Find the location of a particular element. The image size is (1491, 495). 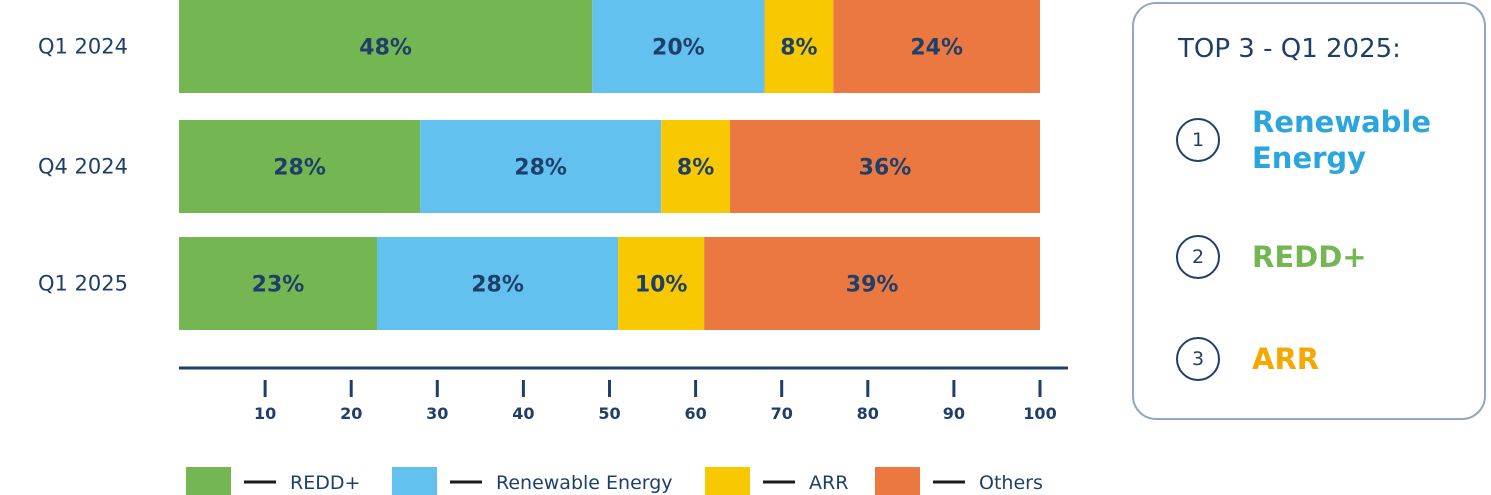

legend-label: REDD+ is located at coordinates (325, 483).